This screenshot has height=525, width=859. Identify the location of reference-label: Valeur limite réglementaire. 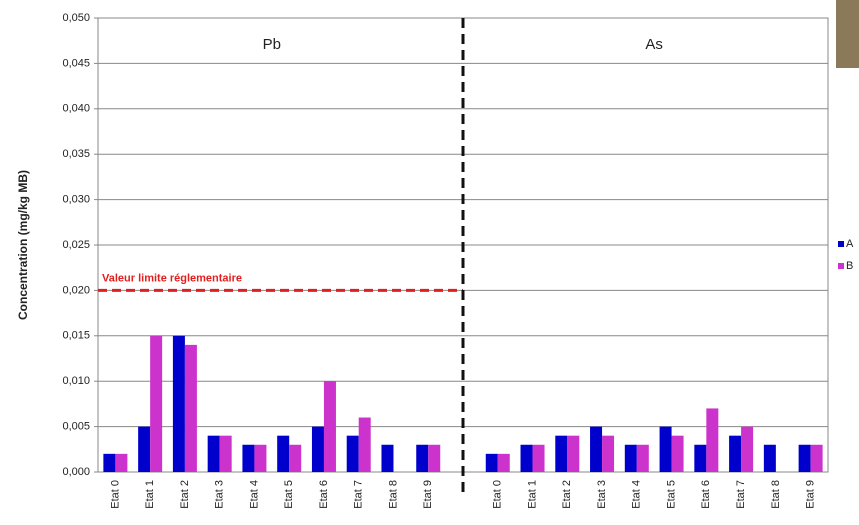
(172, 278).